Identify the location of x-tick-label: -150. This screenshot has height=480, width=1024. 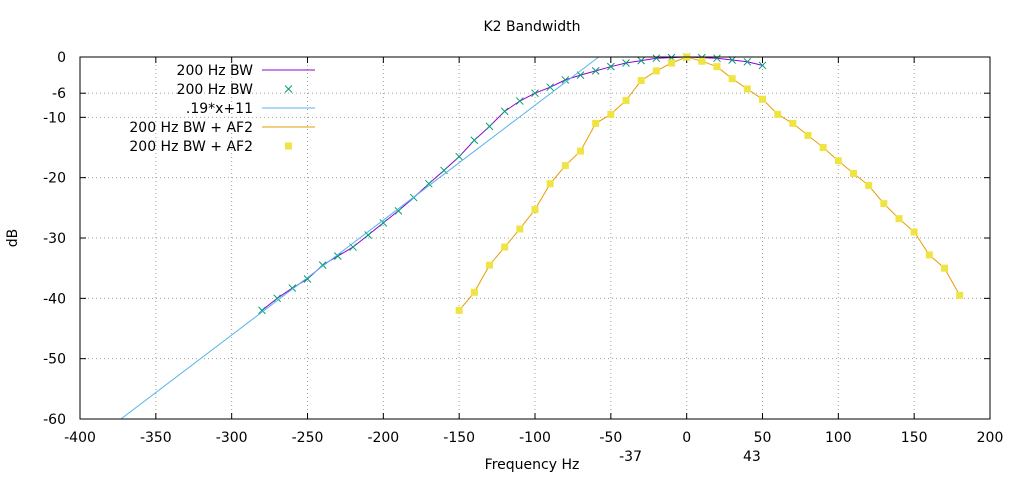
(459, 438).